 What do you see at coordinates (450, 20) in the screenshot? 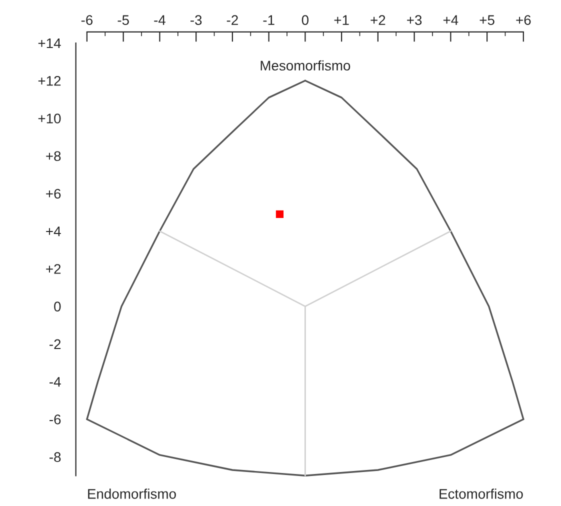
I see `x-tick-label: +4` at bounding box center [450, 20].